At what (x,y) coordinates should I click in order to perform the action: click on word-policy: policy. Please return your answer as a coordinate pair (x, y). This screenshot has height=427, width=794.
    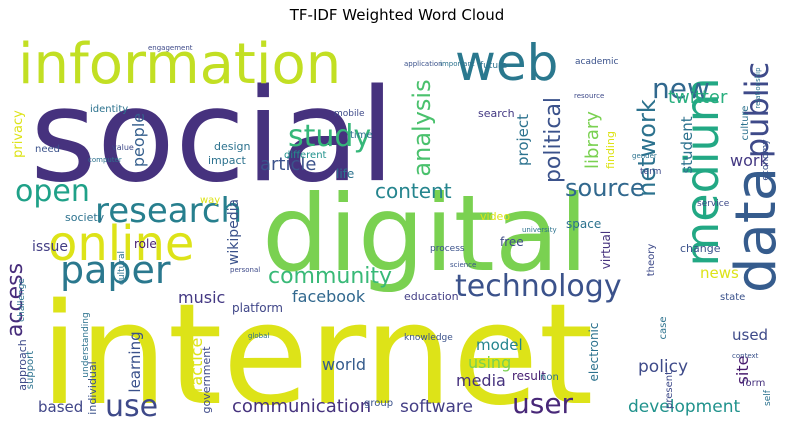
    Looking at the image, I should click on (663, 367).